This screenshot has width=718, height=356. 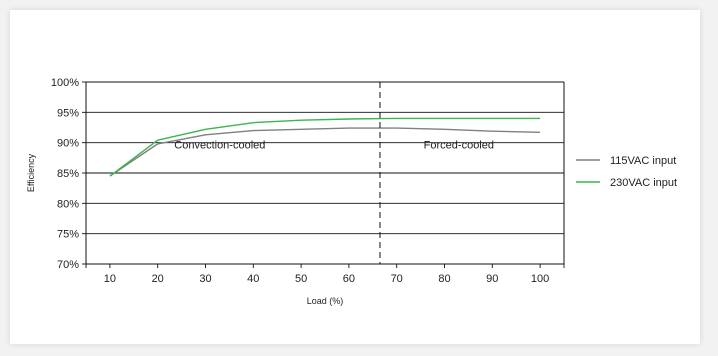 What do you see at coordinates (68, 204) in the screenshot?
I see `ytick-label: 80%` at bounding box center [68, 204].